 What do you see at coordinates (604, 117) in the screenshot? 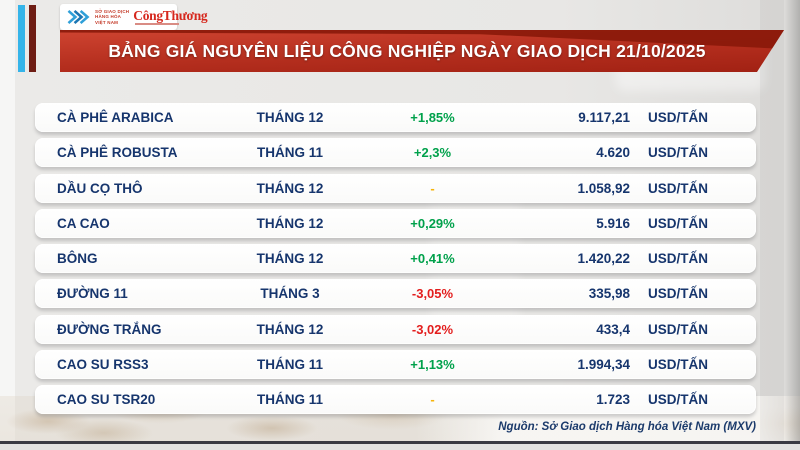
I see `price-cell: 9.117,21` at bounding box center [604, 117].